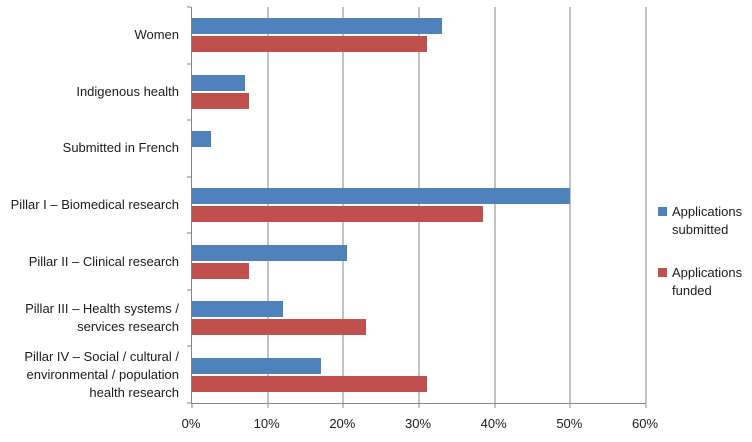 This screenshot has width=752, height=442. What do you see at coordinates (120, 148) in the screenshot?
I see `category-label: Submitted in French` at bounding box center [120, 148].